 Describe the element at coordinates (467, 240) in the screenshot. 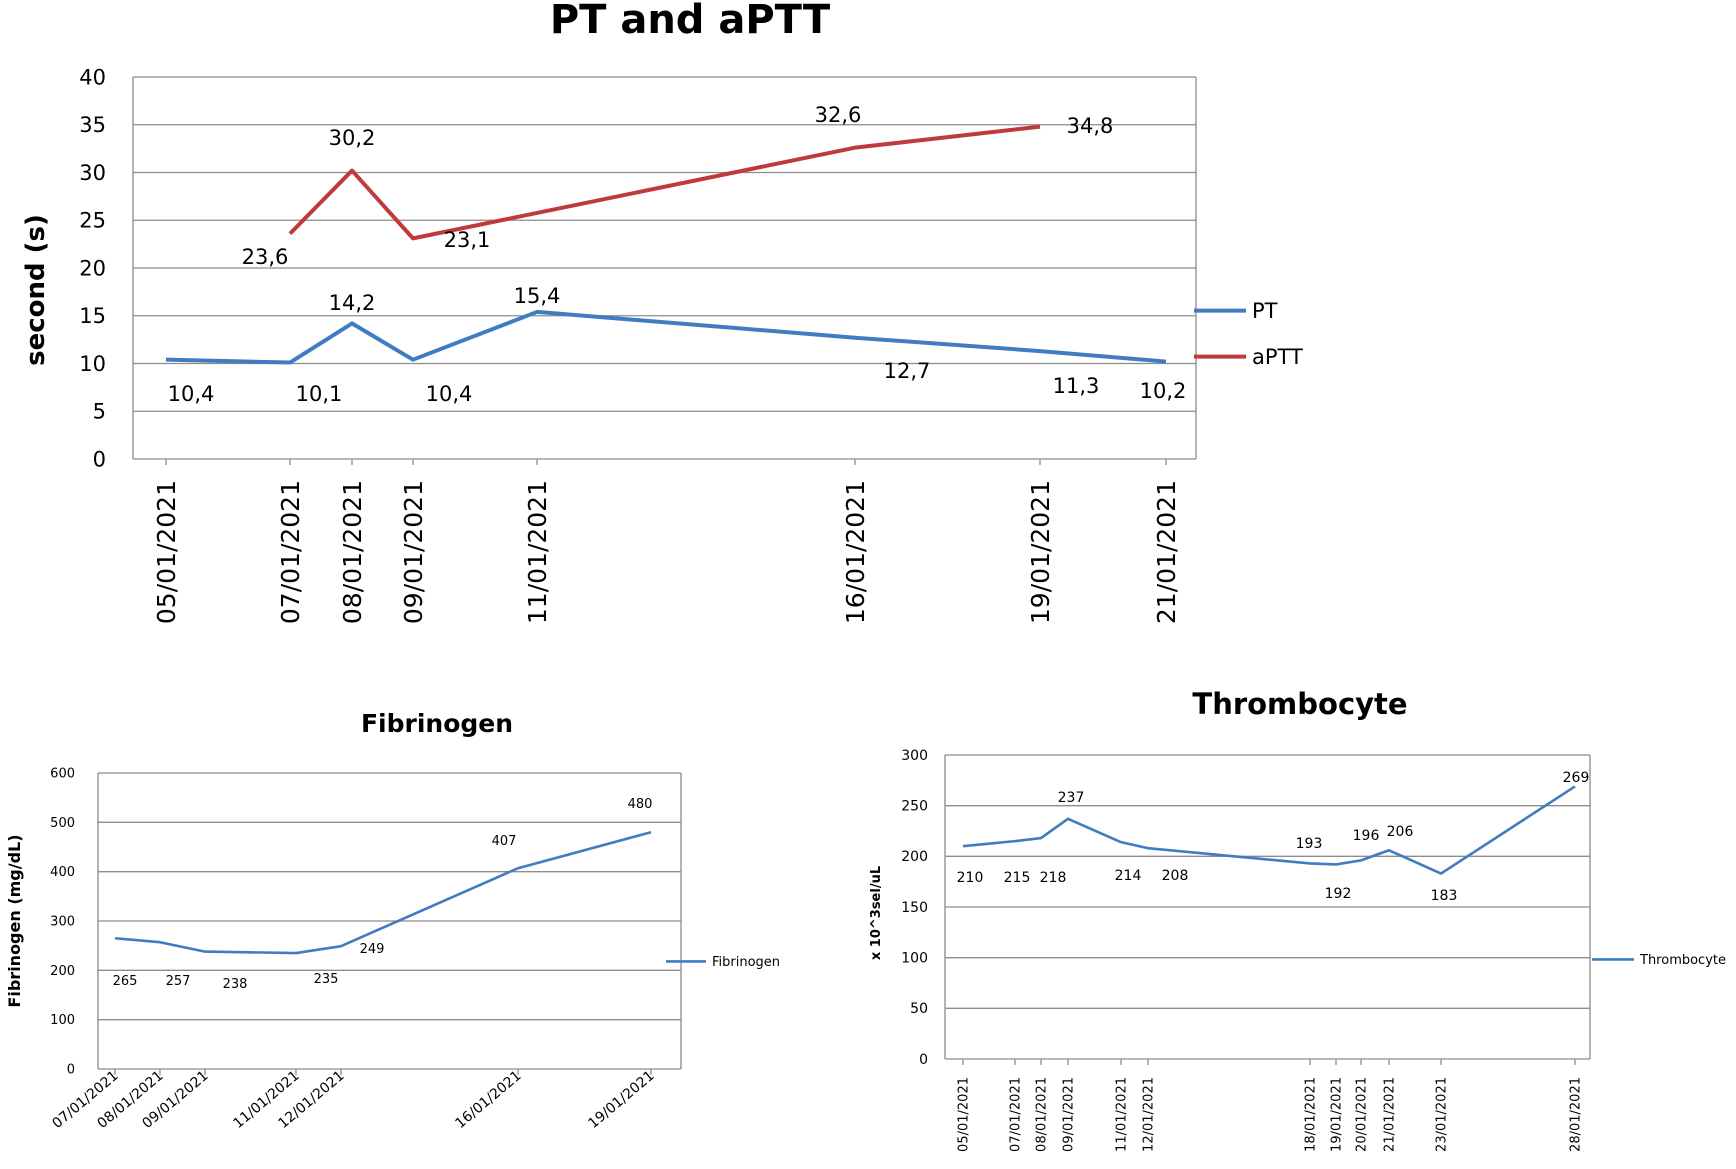

I see `data-label: 23,1` at that location.